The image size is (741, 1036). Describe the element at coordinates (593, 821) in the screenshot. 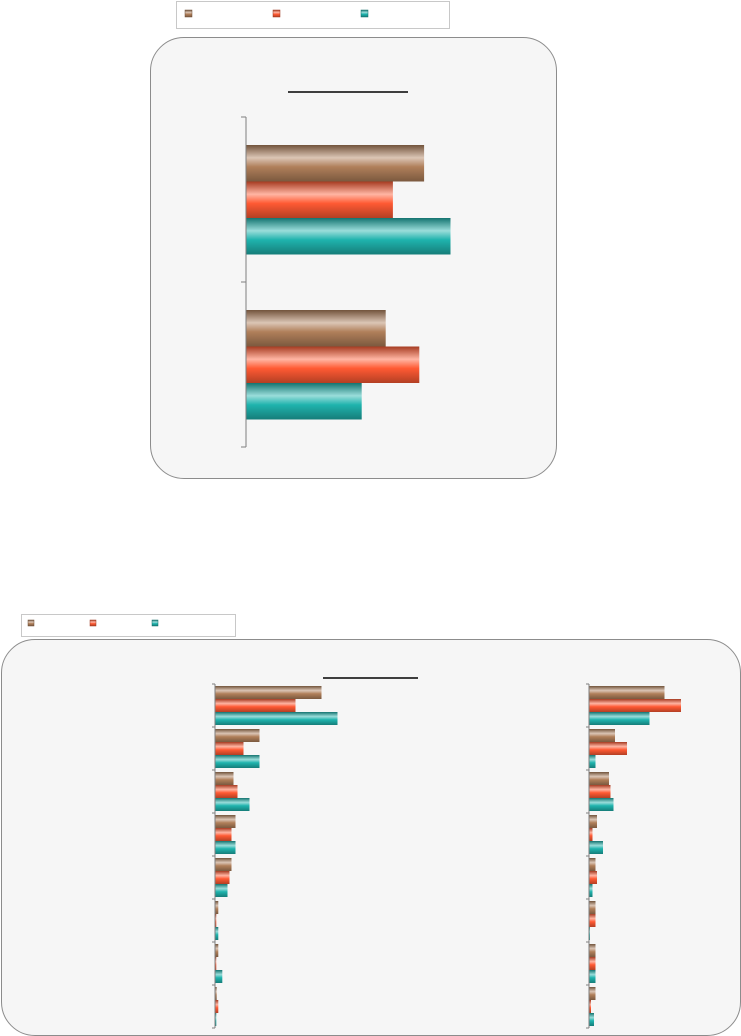

I see `chart2-right-bar-s1-c4` at that location.